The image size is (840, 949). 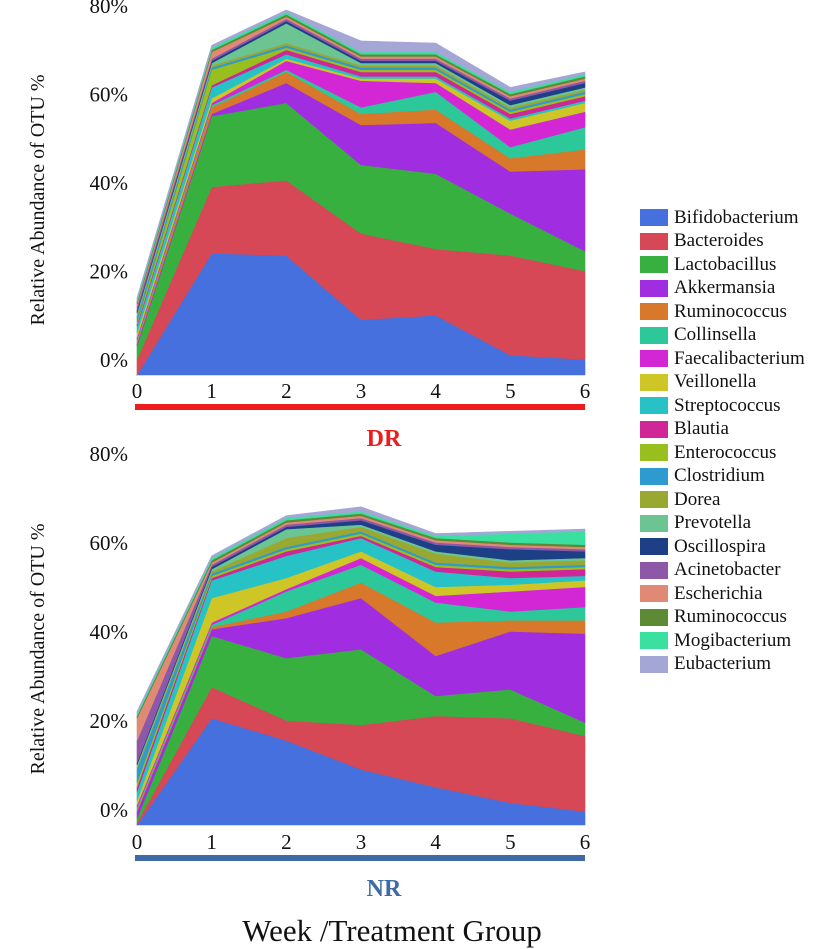 What do you see at coordinates (435, 842) in the screenshot?
I see `nr-x-tick-label: 4` at bounding box center [435, 842].